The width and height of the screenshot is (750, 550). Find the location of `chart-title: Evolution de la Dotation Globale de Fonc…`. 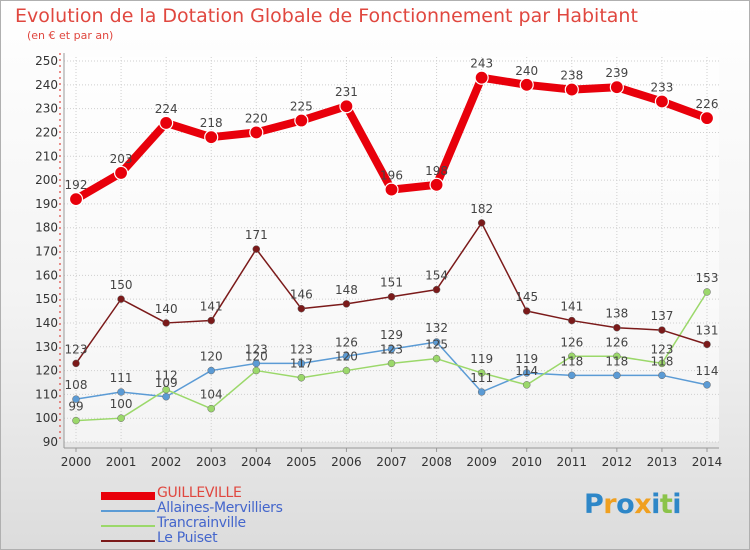

chart-title: Evolution de la Dotation Globale de Fonc… is located at coordinates (326, 16).